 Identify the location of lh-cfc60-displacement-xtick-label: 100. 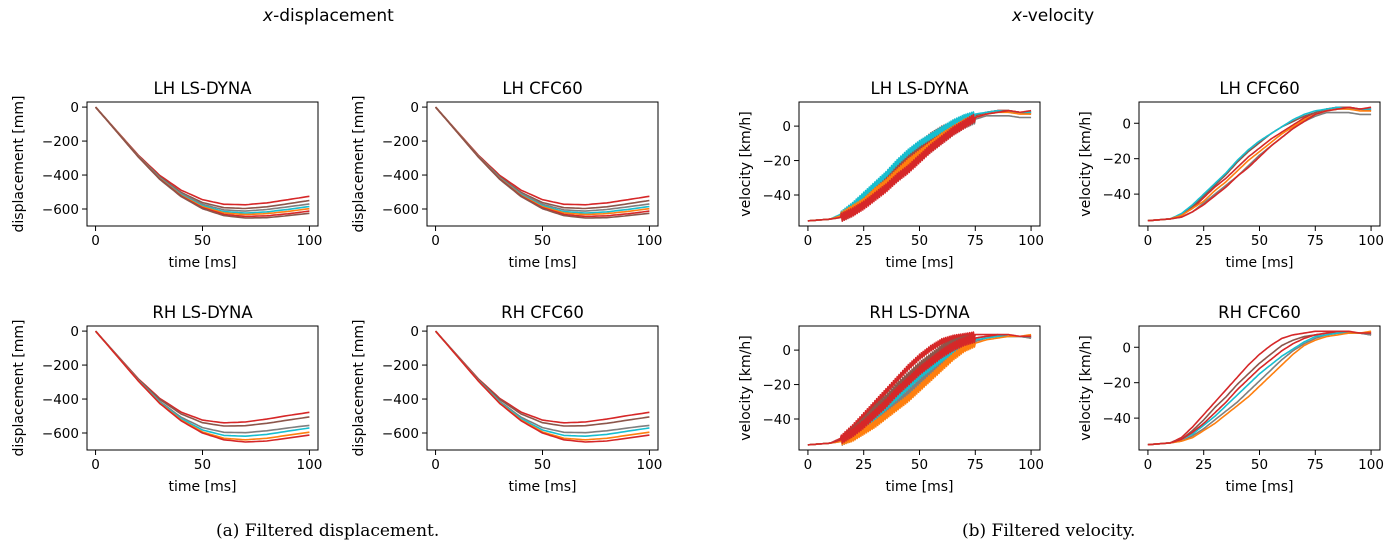
(650, 241).